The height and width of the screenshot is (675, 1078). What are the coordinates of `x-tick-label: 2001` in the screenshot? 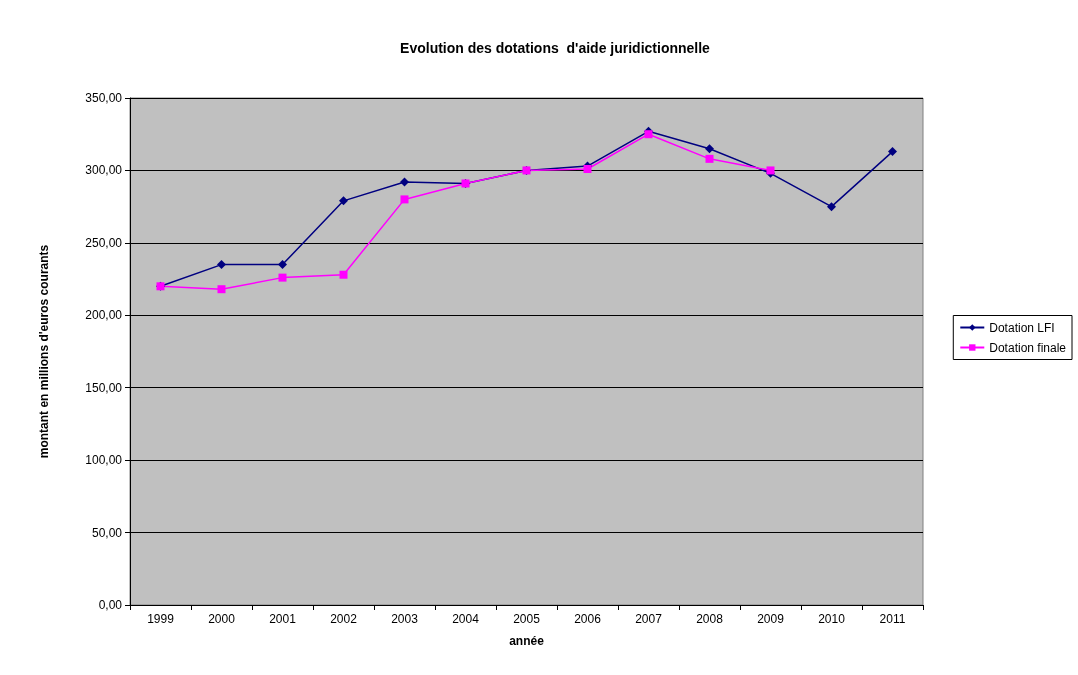 It's located at (283, 619).